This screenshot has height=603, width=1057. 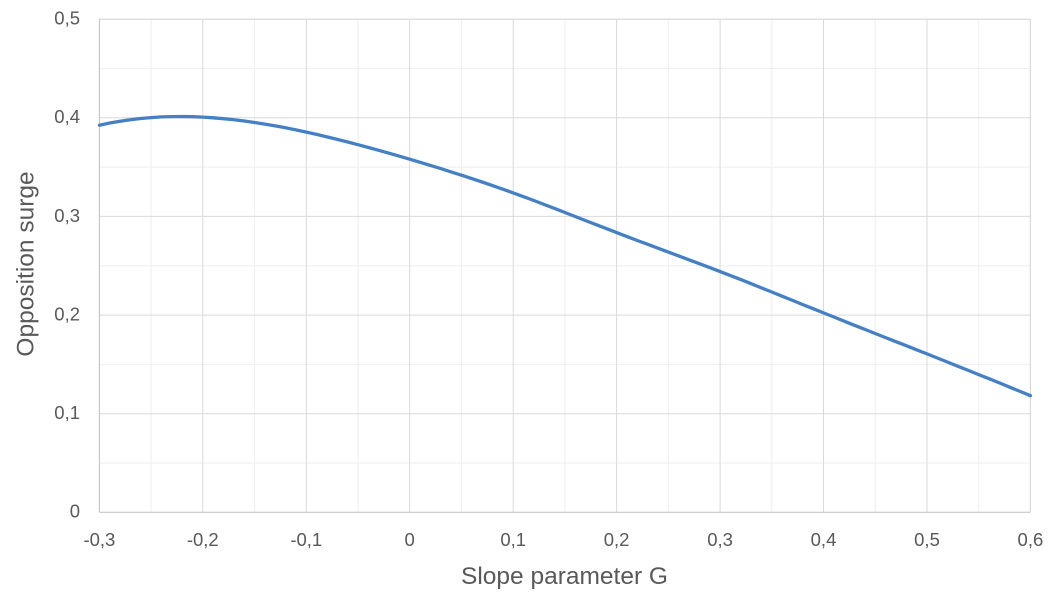 What do you see at coordinates (1031, 539) in the screenshot?
I see `svg-text: 0,6` at bounding box center [1031, 539].